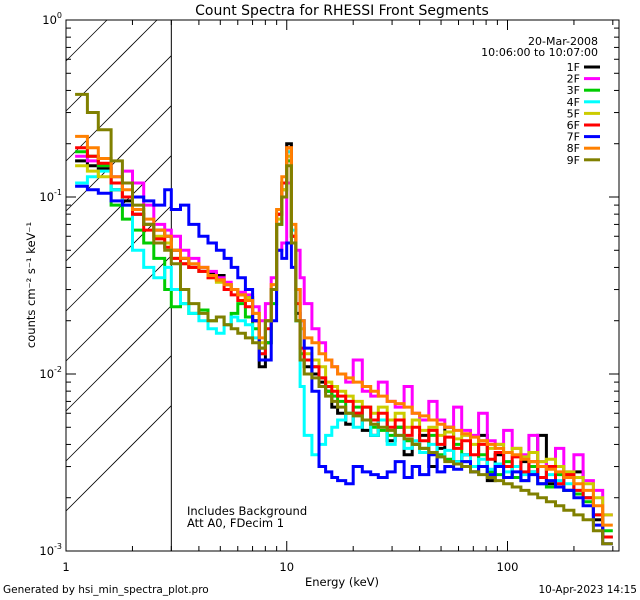  Describe the element at coordinates (573, 160) in the screenshot. I see `legend-label: 9F` at that location.